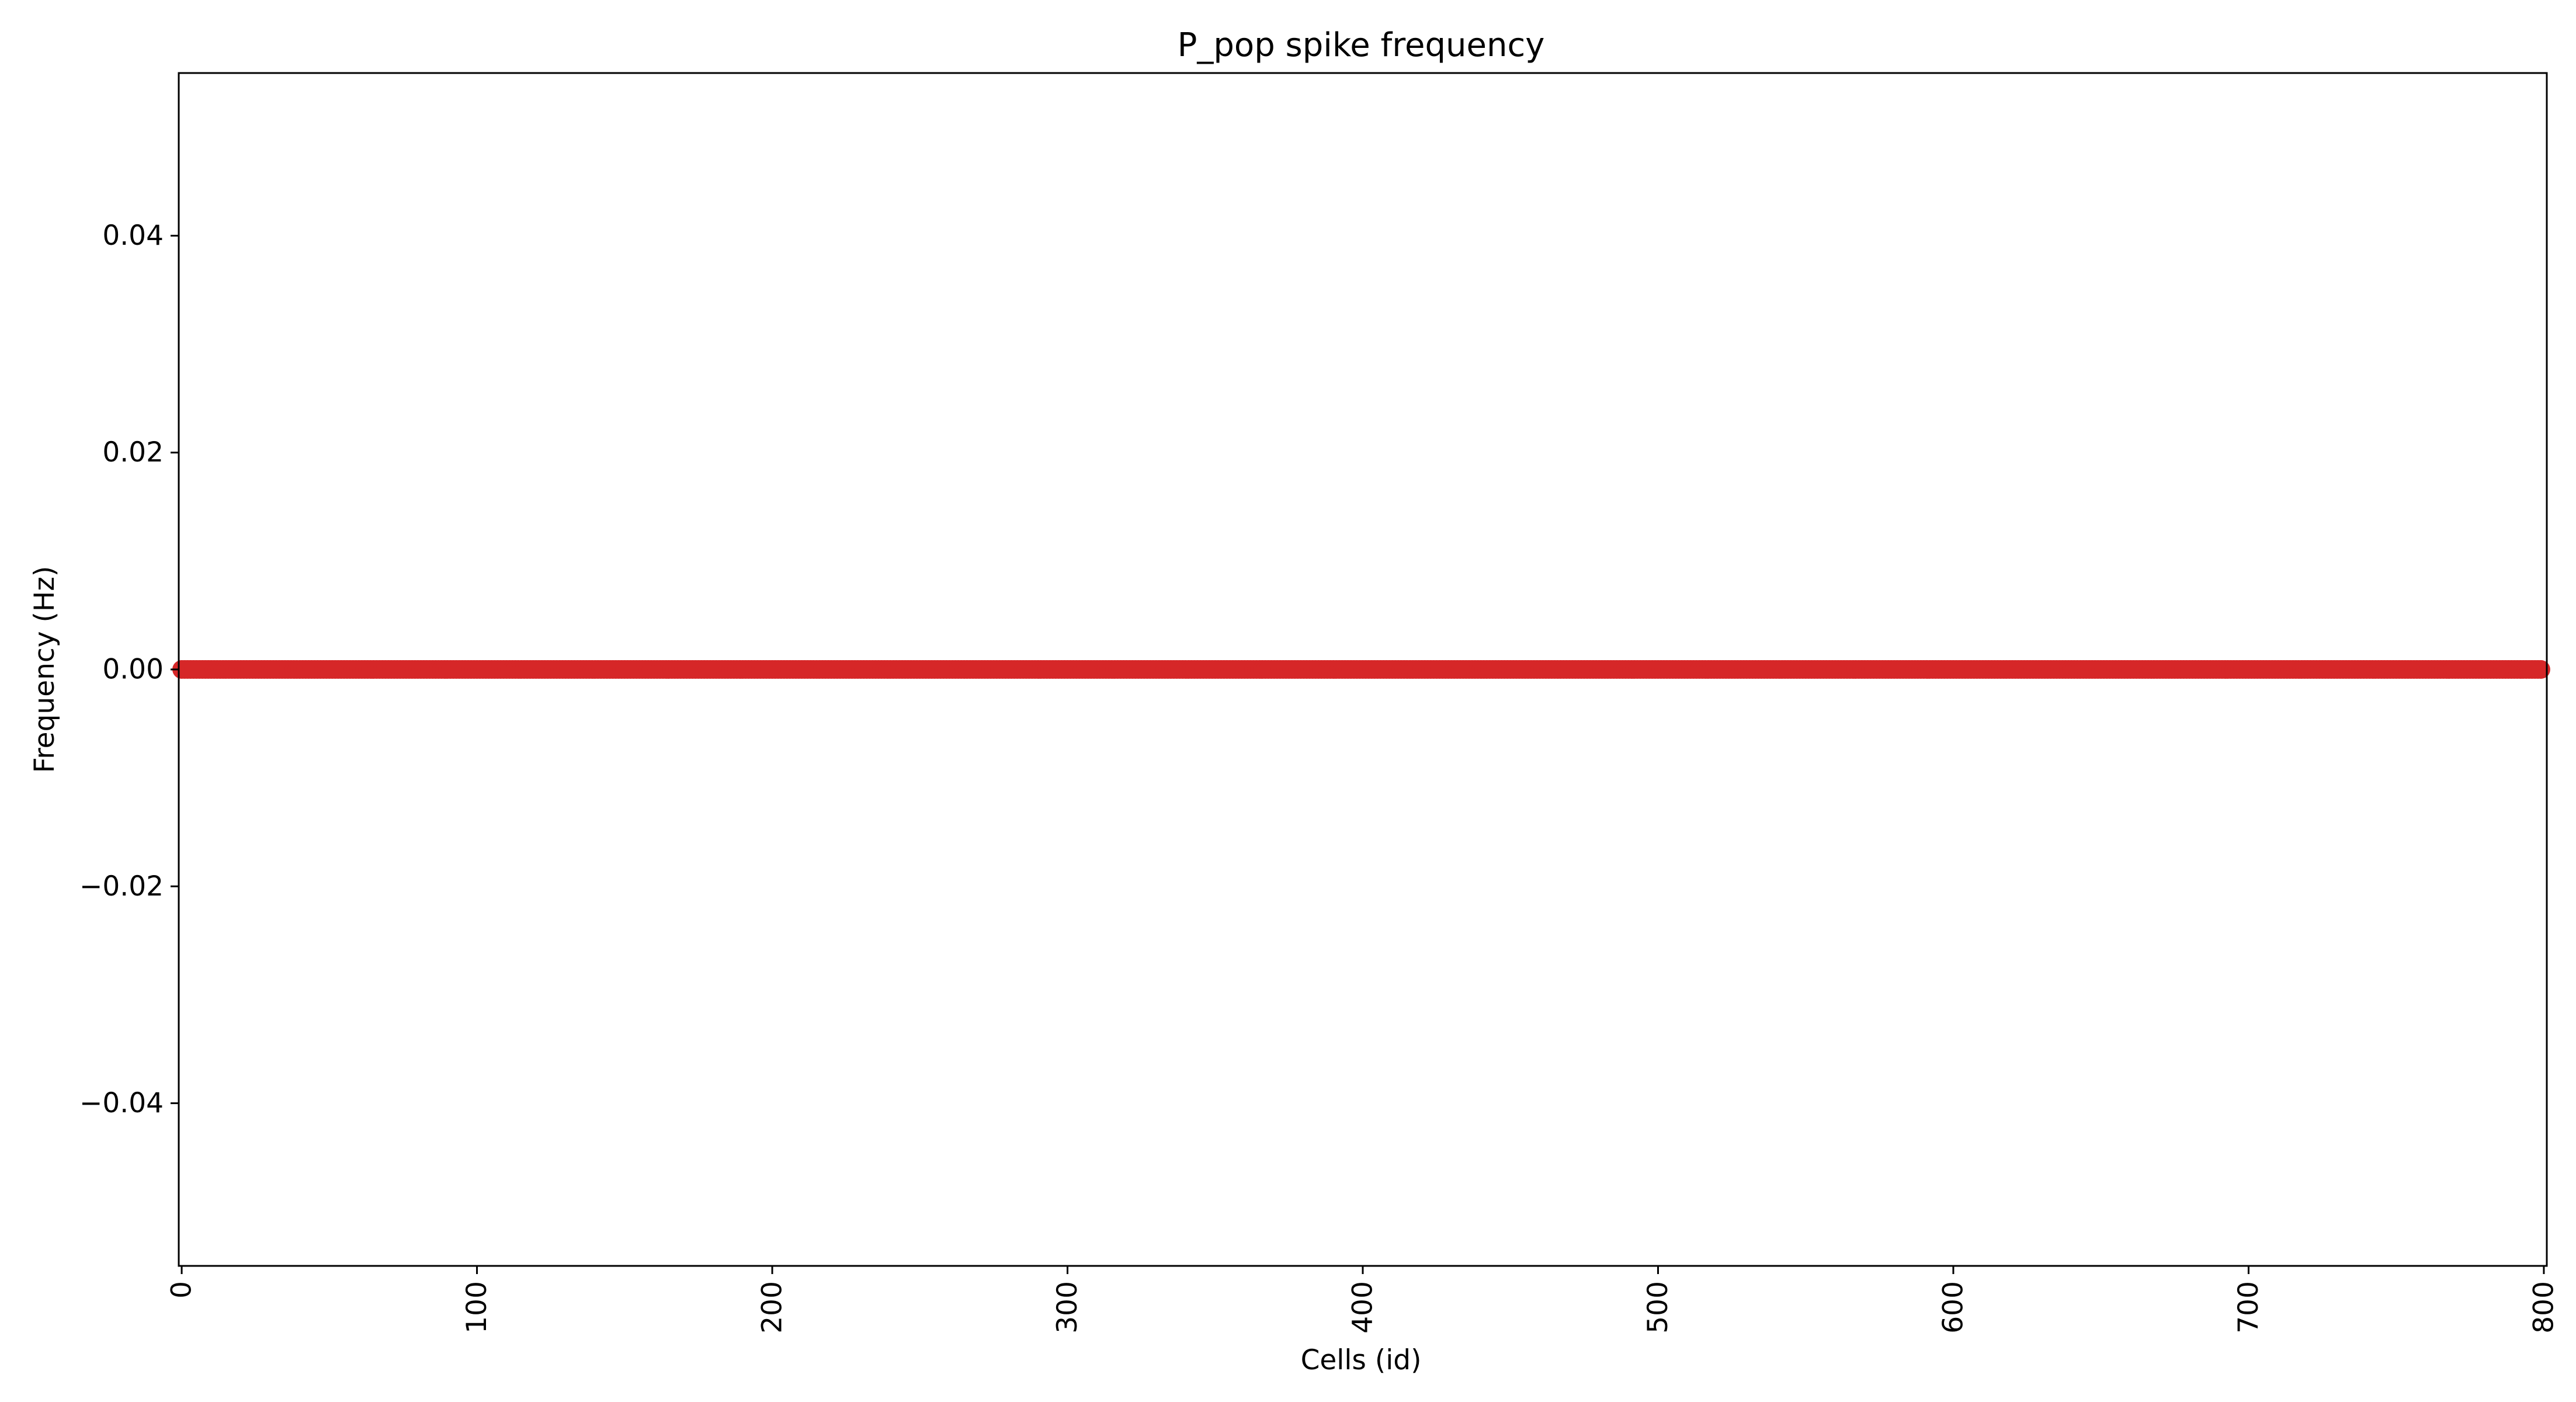 This screenshot has height=1402, width=2576. What do you see at coordinates (121, 886) in the screenshot?
I see `y-tick-label: −0.02` at bounding box center [121, 886].